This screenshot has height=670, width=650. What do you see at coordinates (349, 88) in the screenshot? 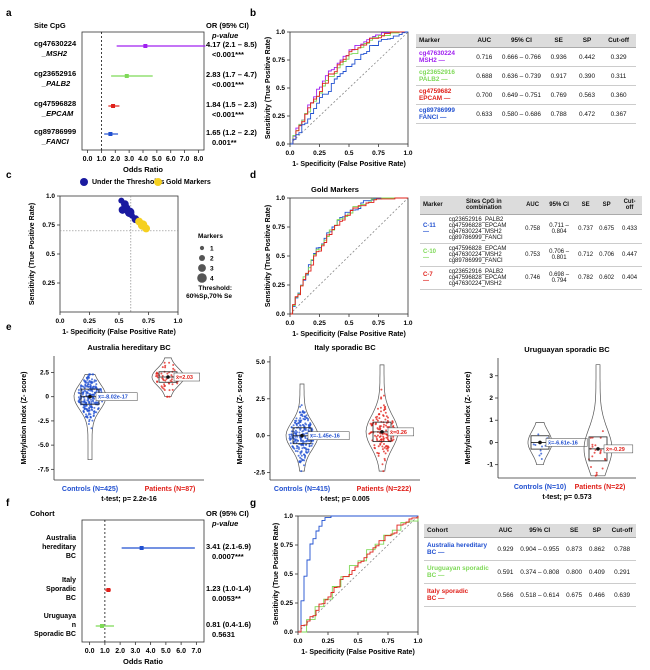
I see `b-diagonal` at bounding box center [349, 88].